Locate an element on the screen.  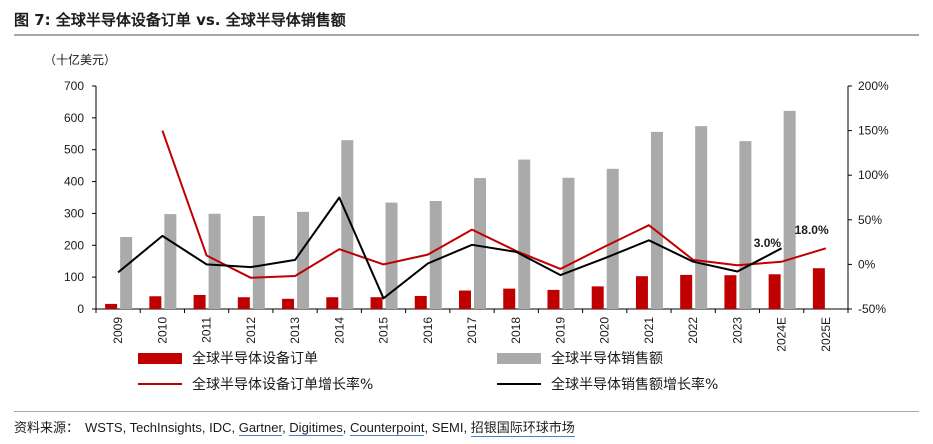
legend-swatch-orders-growth is located at coordinates (160, 384).